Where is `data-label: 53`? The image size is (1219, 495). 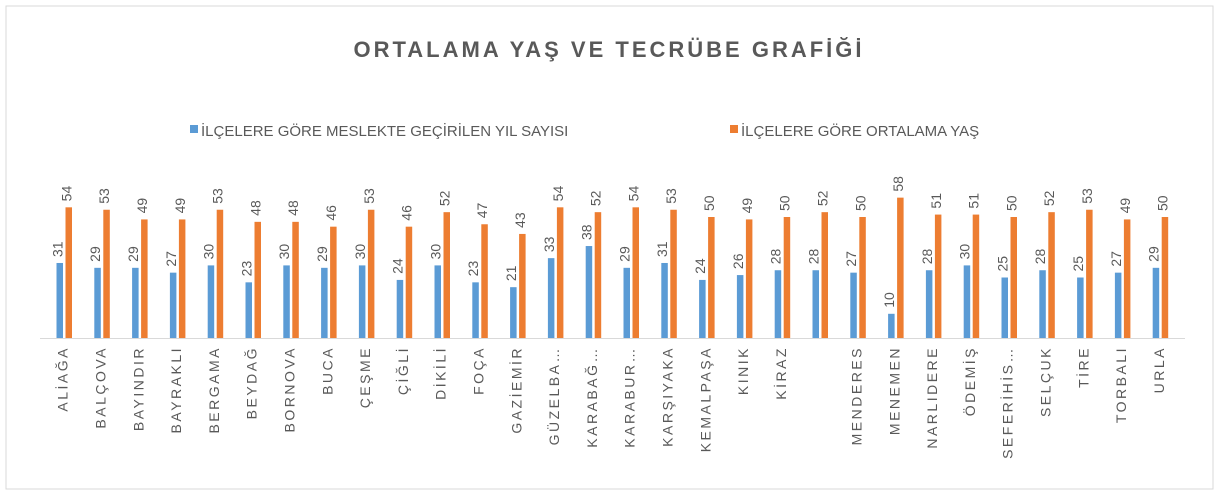
data-label: 53 is located at coordinates (1087, 196).